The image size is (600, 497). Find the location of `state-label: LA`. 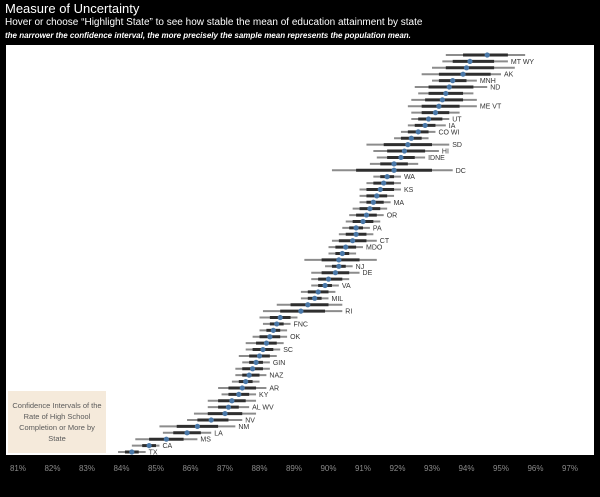

state-label: LA is located at coordinates (218, 433).